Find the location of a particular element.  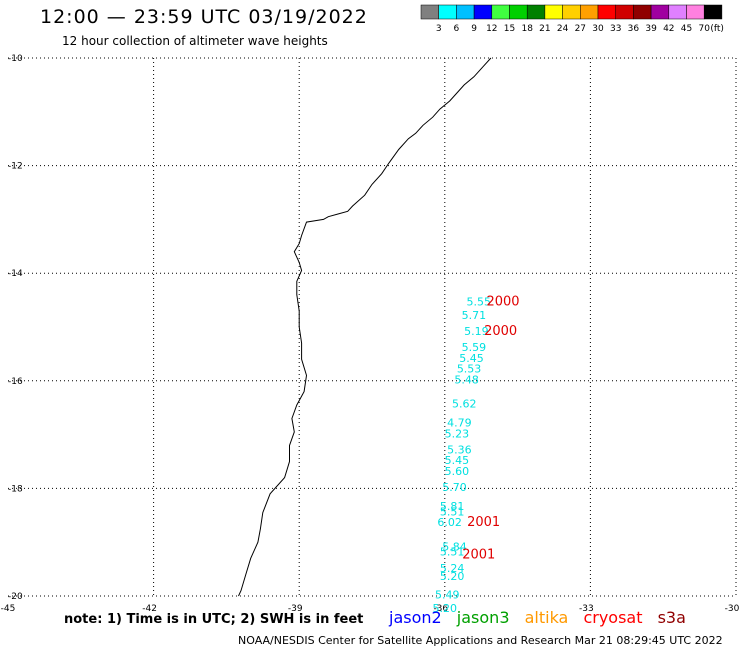

wave-height-value: 5.62 is located at coordinates (464, 404).